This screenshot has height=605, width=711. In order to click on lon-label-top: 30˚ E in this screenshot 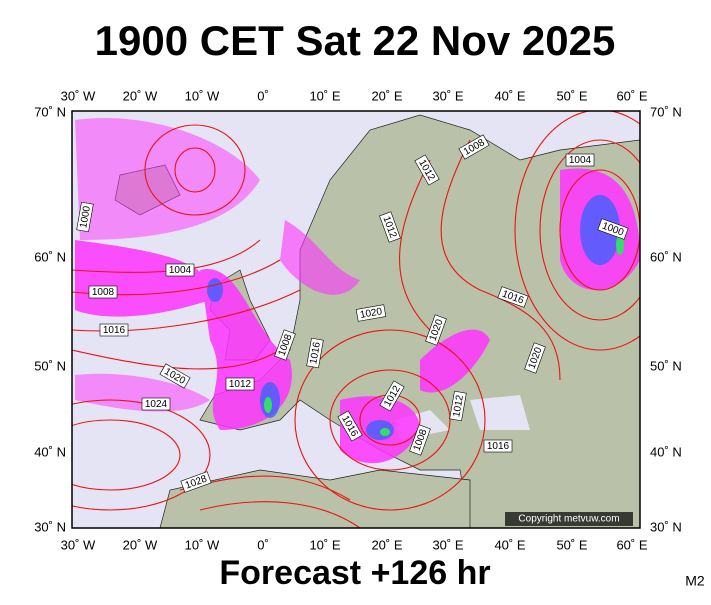, I will do `click(447, 95)`.